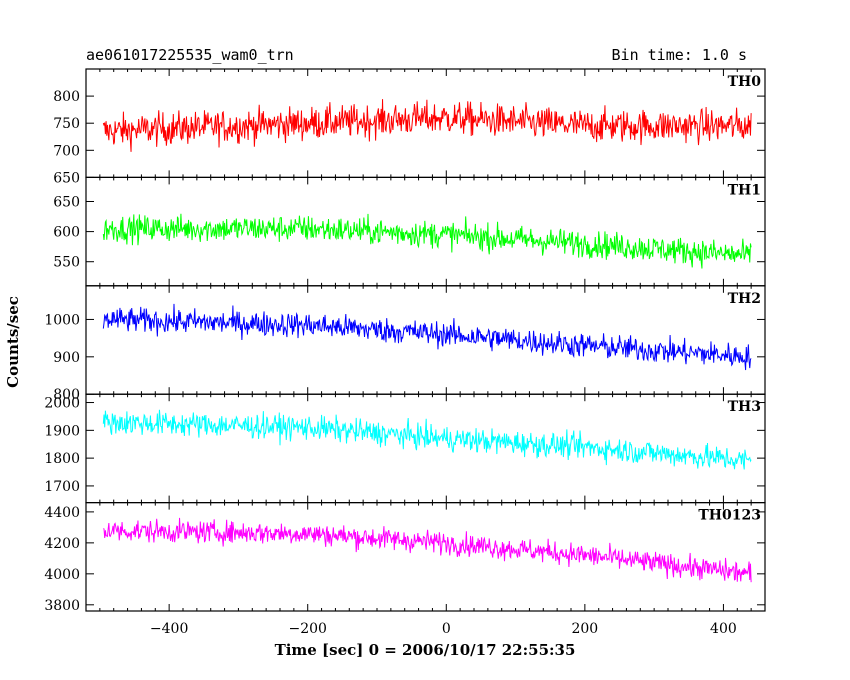 The height and width of the screenshot is (680, 850). I want to click on panel-th0: 650 700 750 800 TH0, so click(409, 127).